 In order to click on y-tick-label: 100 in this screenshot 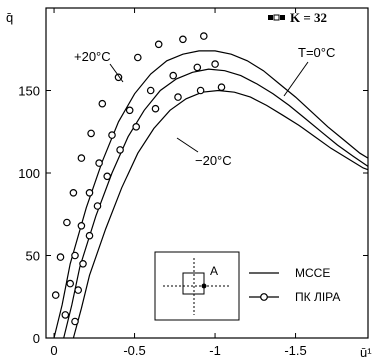, I will do `click(29, 173)`.